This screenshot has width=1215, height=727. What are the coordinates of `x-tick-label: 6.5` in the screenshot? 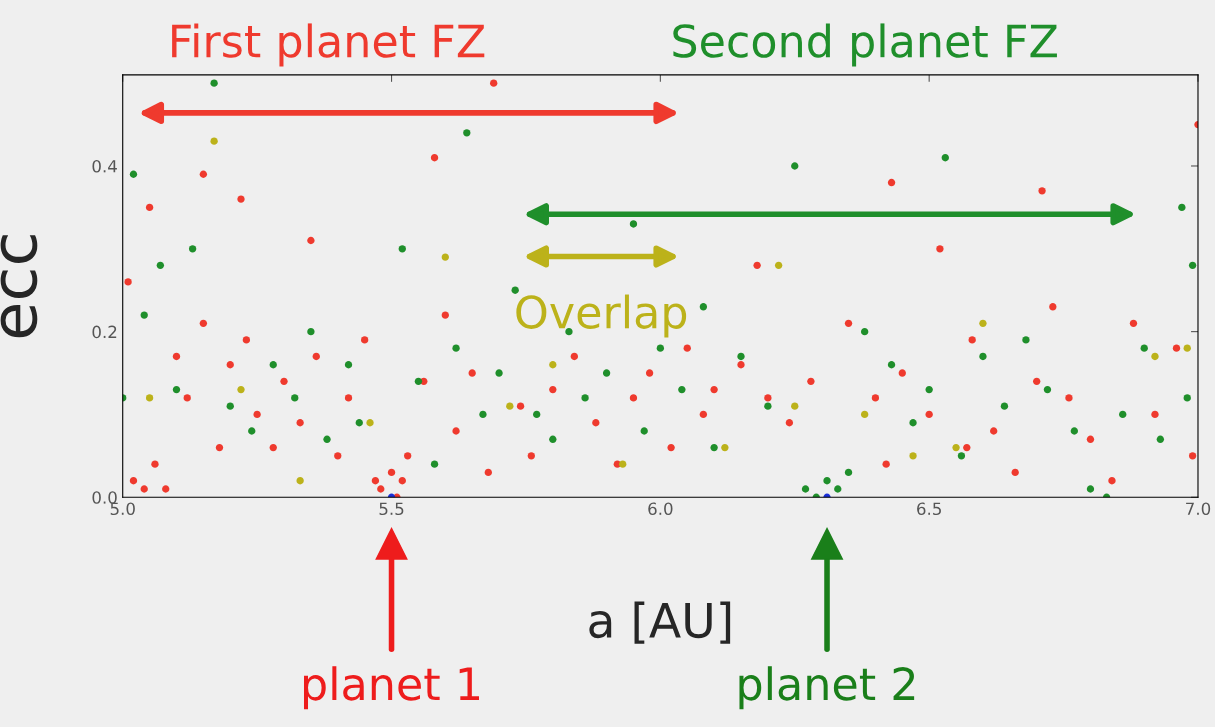 It's located at (929, 509).